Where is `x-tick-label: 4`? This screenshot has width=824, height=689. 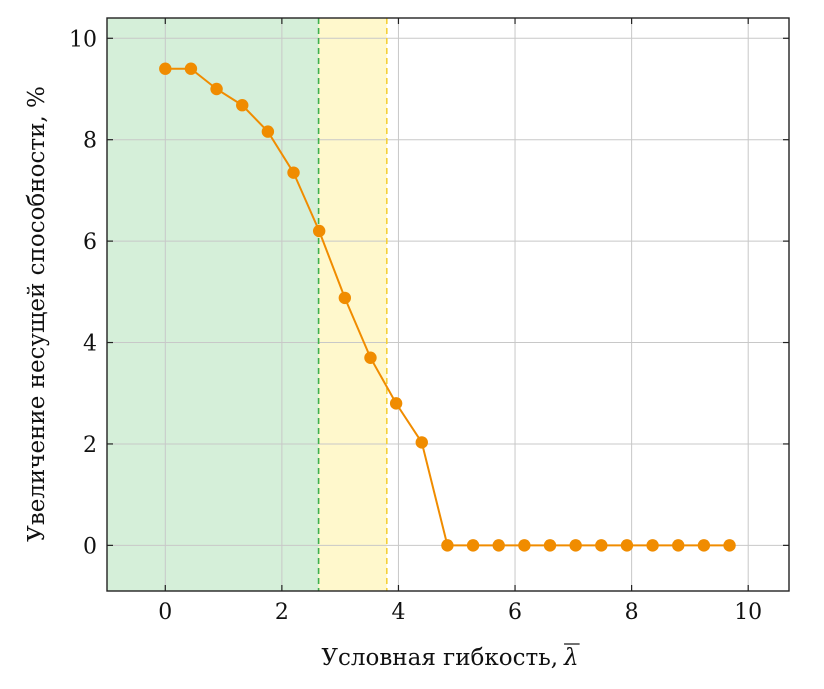
x-tick-label: 4 is located at coordinates (398, 612).